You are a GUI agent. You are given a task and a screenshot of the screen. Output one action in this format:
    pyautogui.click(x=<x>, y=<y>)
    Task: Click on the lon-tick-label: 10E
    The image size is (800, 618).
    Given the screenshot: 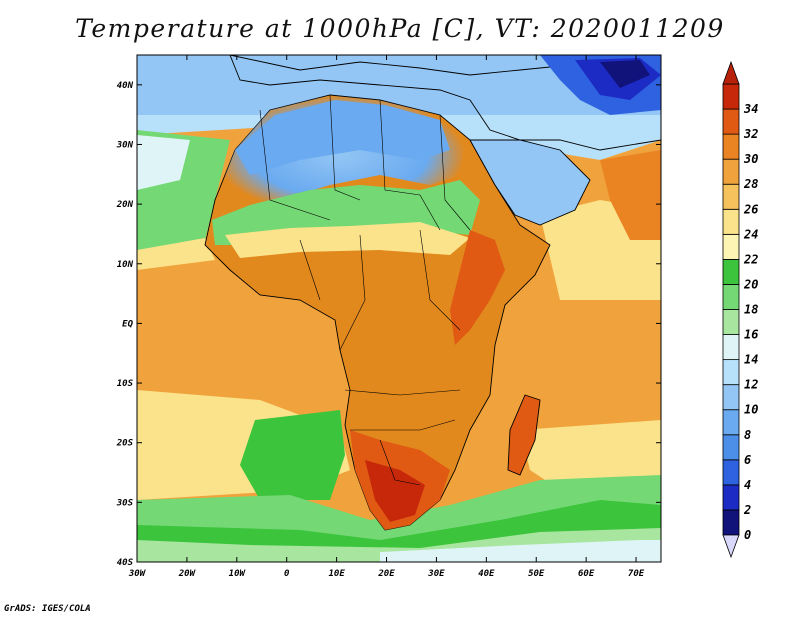 What is the action you would take?
    pyautogui.click(x=336, y=574)
    